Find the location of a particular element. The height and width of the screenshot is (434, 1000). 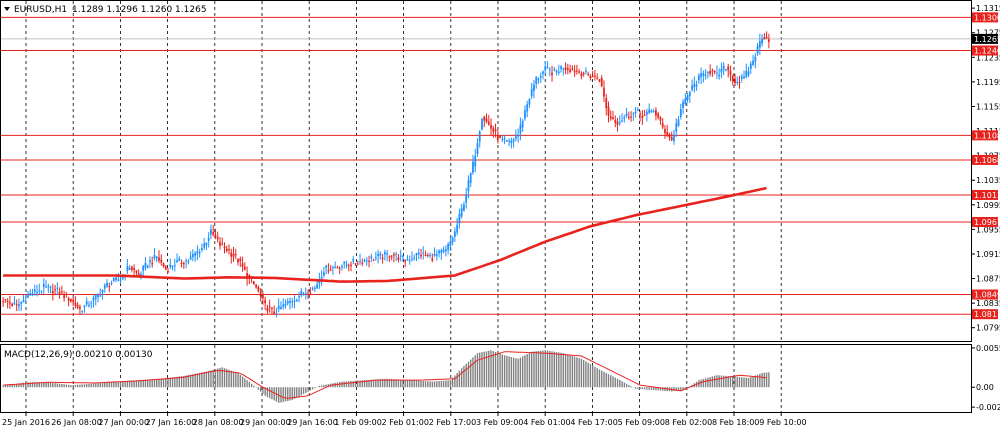

level-label-box is located at coordinates (985, 194).